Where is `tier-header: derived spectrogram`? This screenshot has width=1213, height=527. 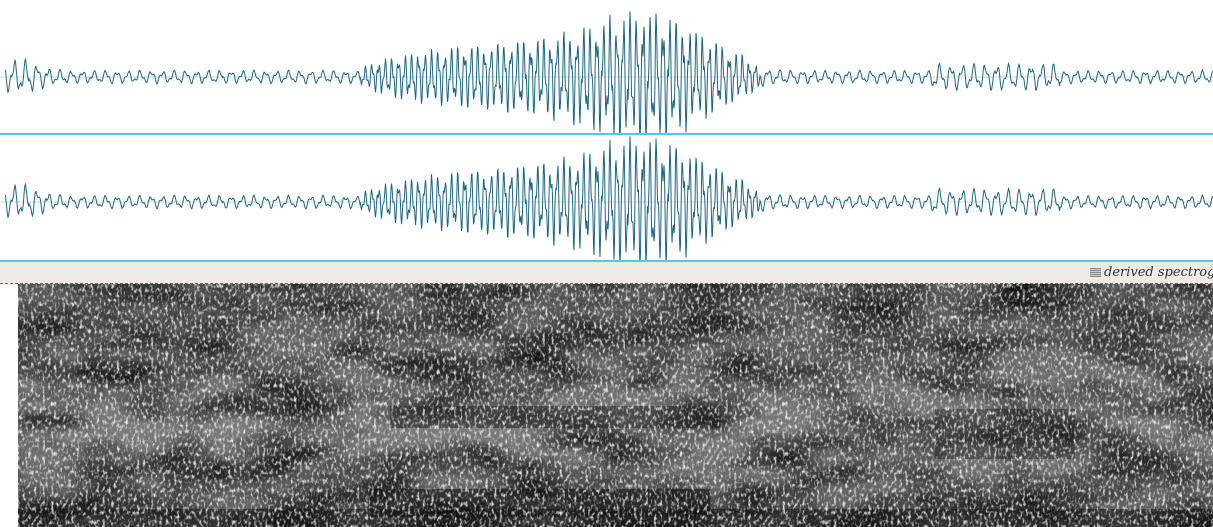
tier-header: derived spectrogram is located at coordinates (606, 273).